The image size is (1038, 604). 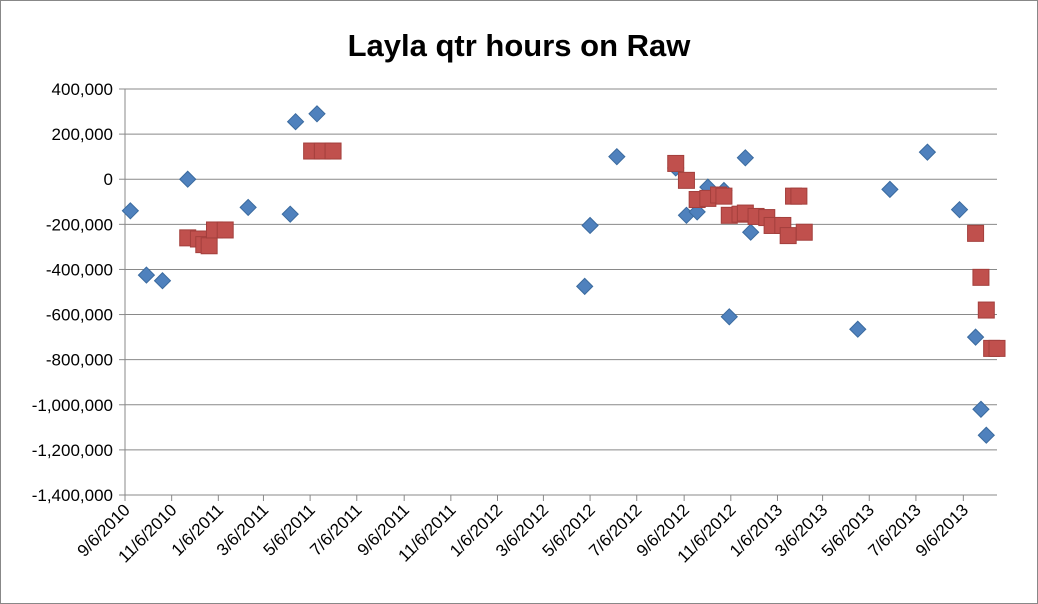 I want to click on y-tick-label: 400,000, so click(x=82, y=89).